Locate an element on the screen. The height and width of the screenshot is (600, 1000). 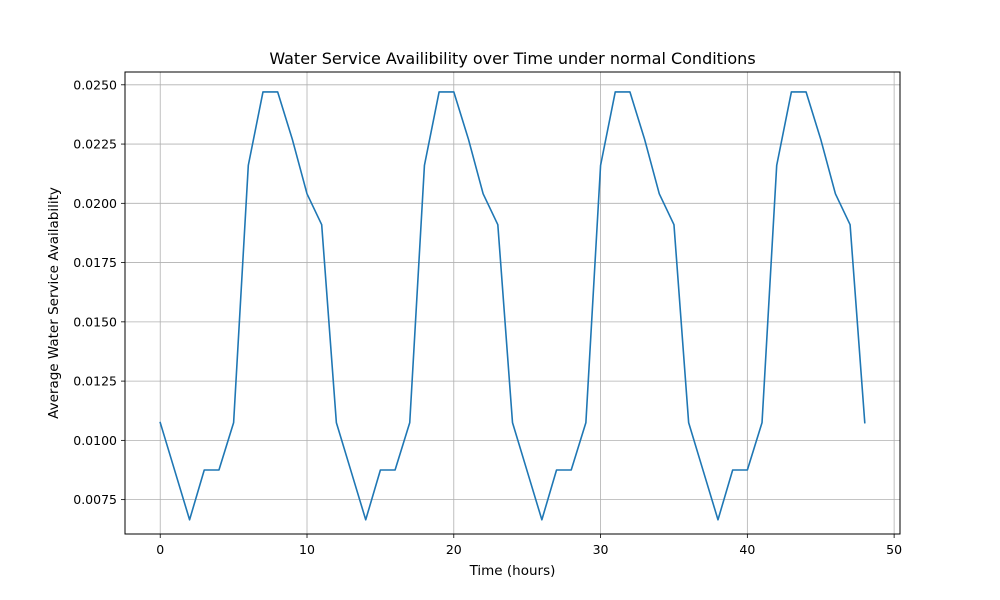
y-axis-label: Average Water Service Availability is located at coordinates (54, 303).